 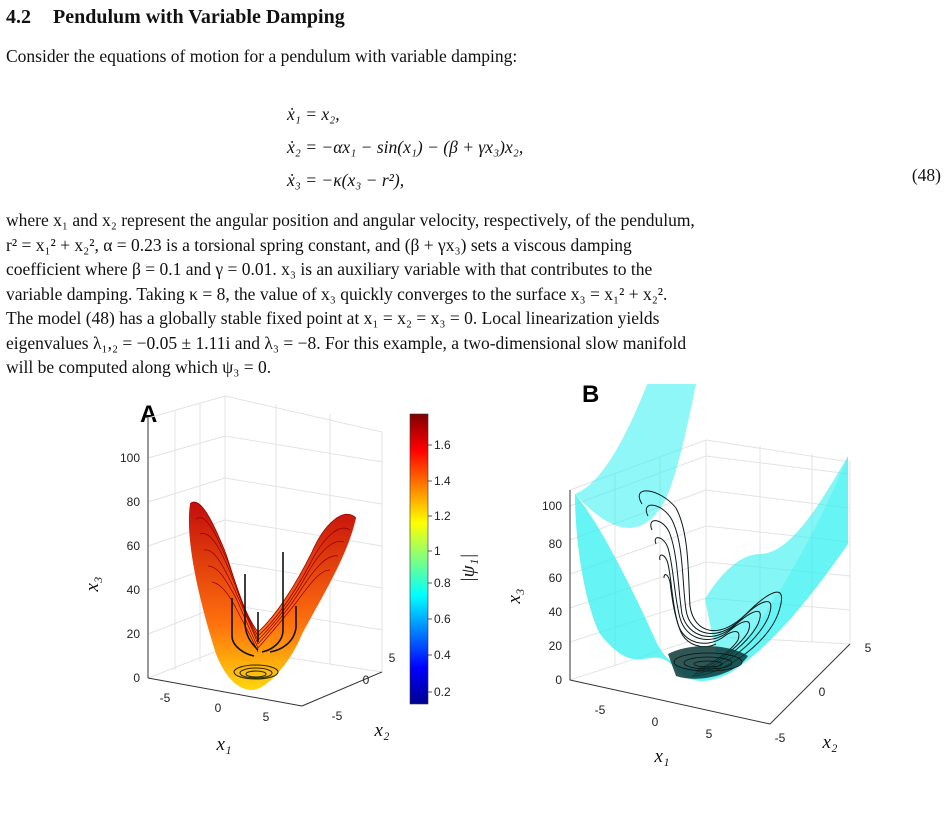 I want to click on panel-a-axes, so click(x=265, y=562).